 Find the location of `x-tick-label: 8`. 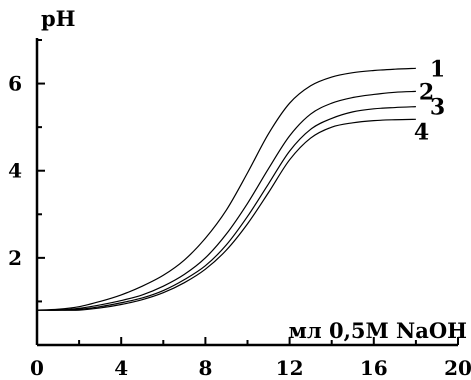

x-tick-label: 8 is located at coordinates (205, 368).